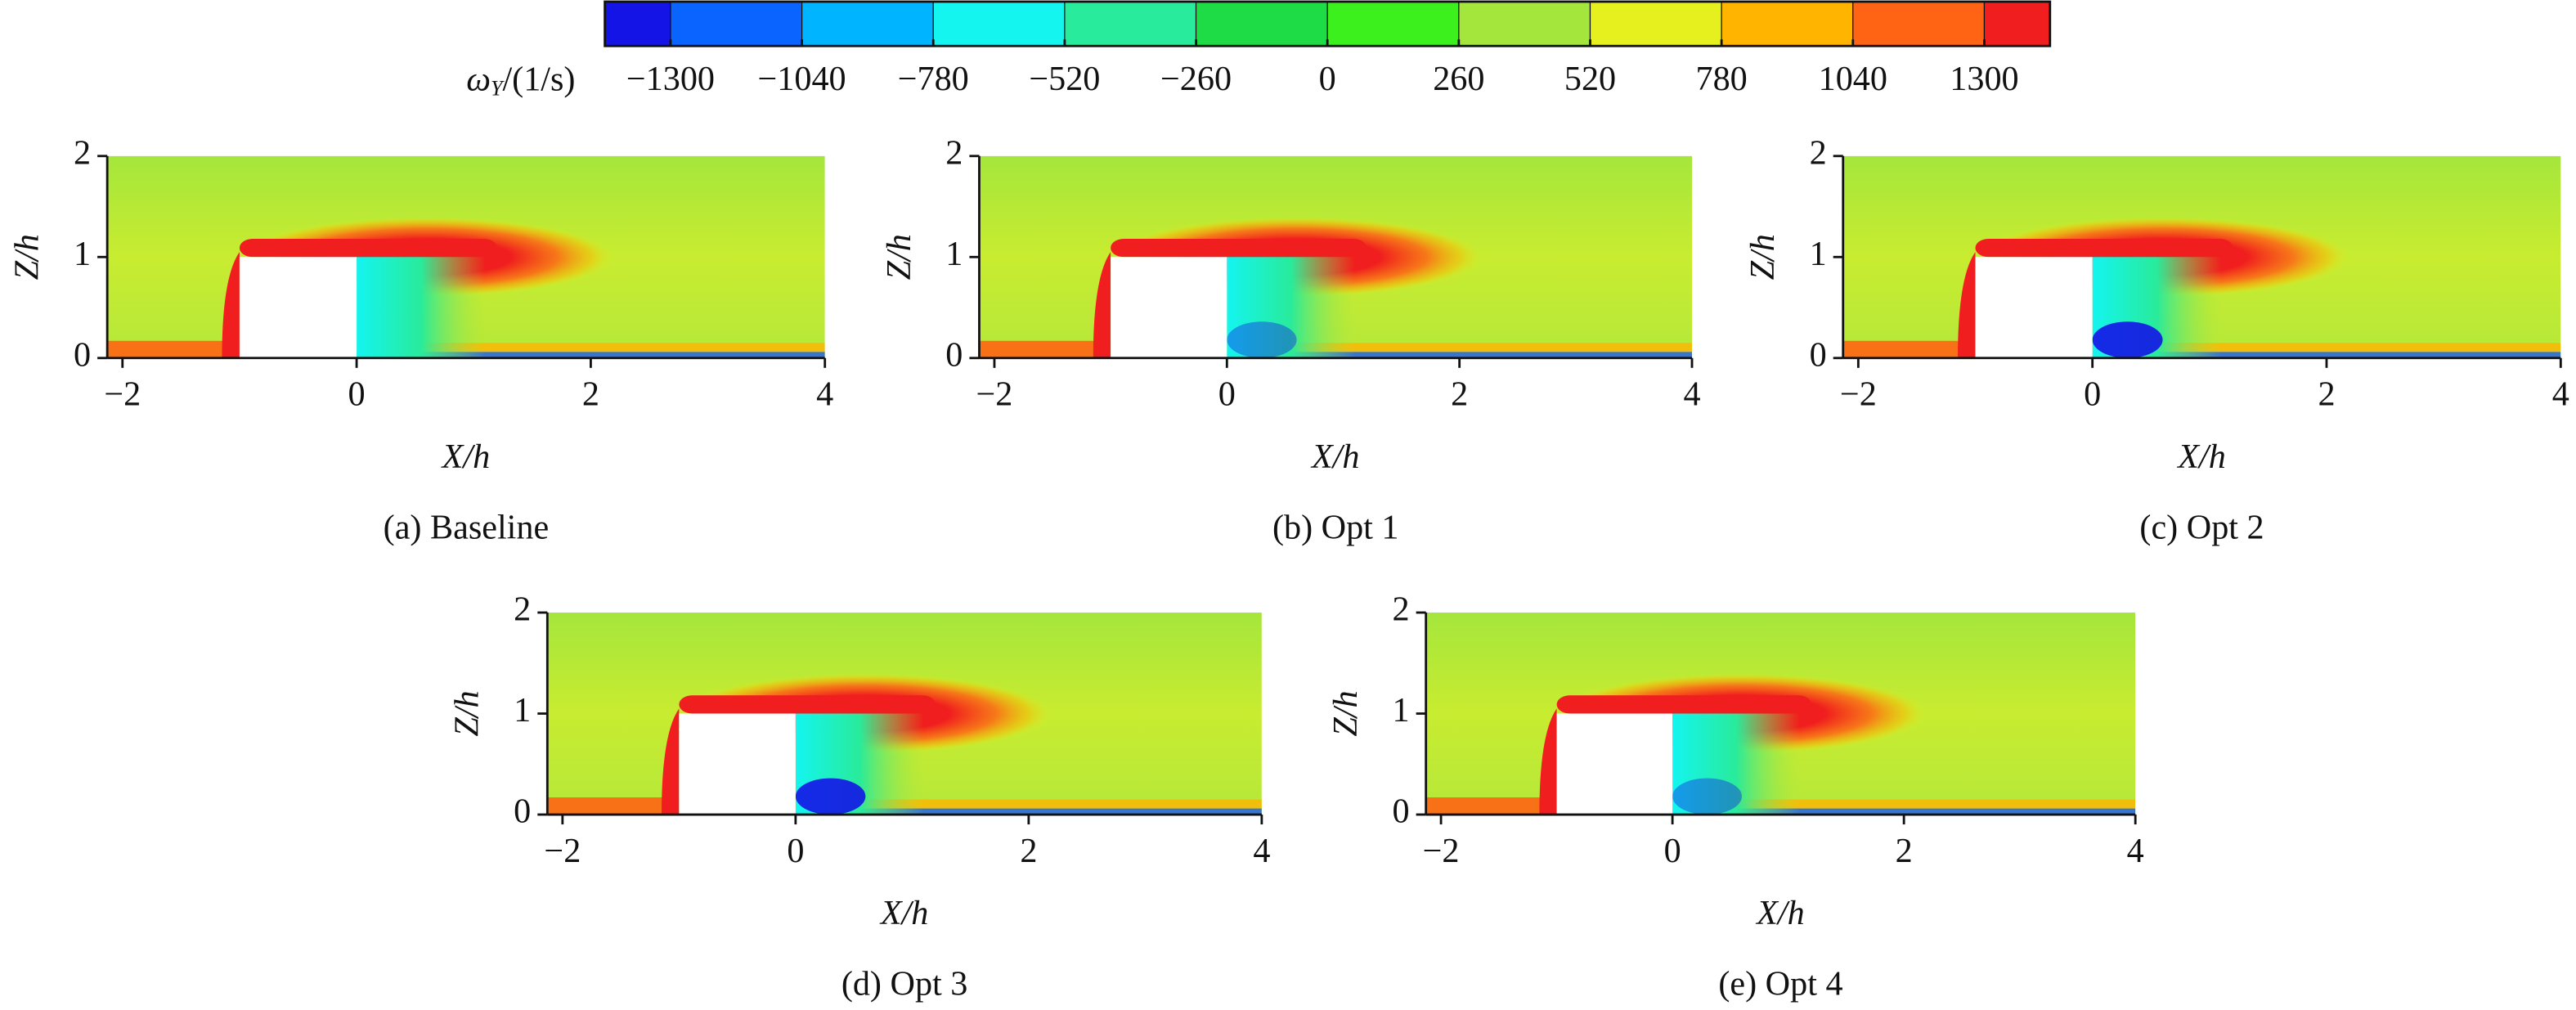  I want to click on colorbar-tick-label: −780, so click(933, 79).